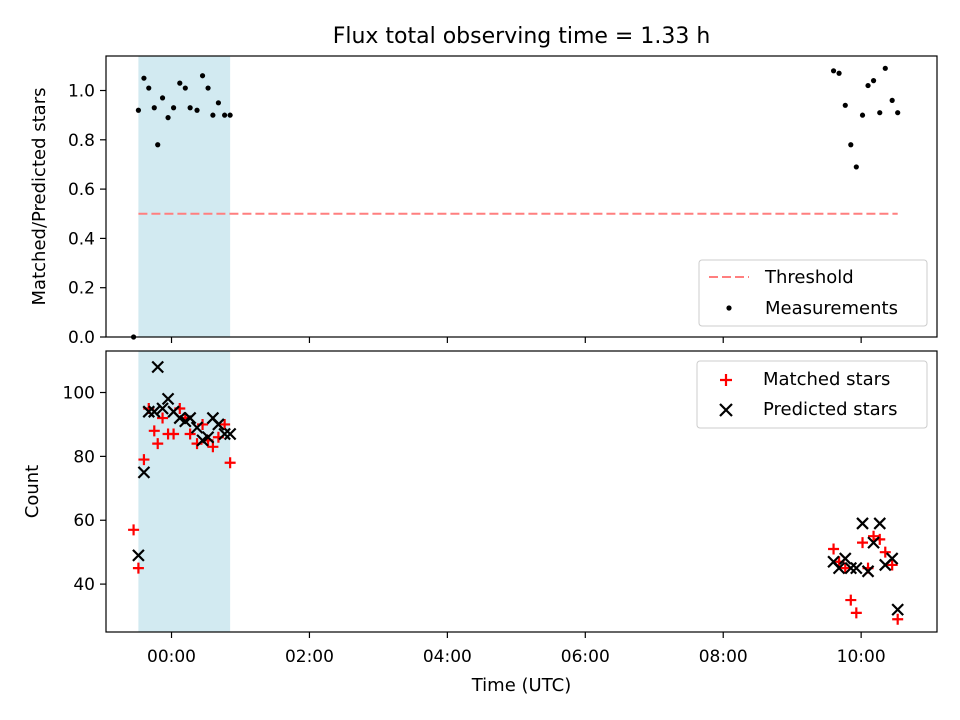 Image resolution: width=960 pixels, height=720 pixels. What do you see at coordinates (32, 491) in the screenshot?
I see `bottom-y-axis-label: Count` at bounding box center [32, 491].